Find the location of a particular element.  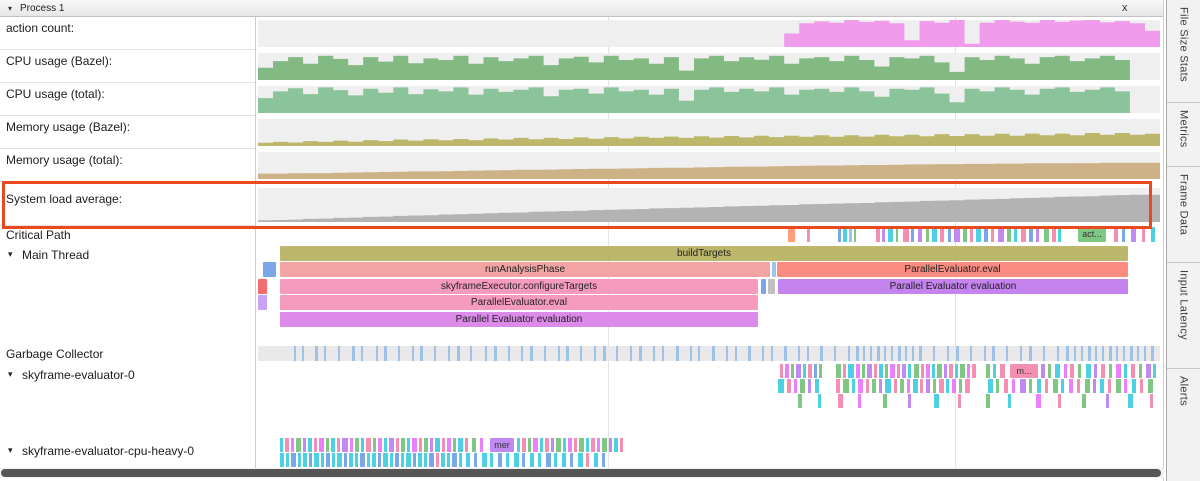

expand-icon: ▾ is located at coordinates (10, 254).